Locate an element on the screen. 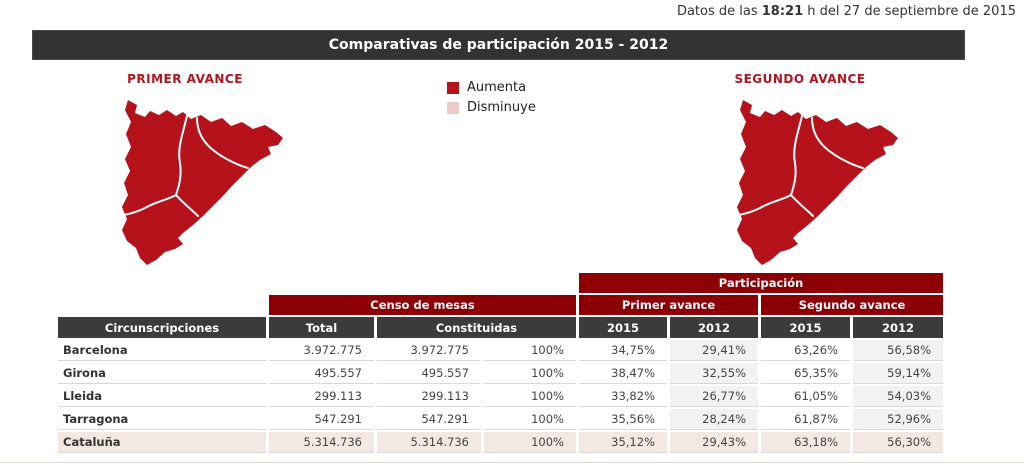  cell-sa-2015: 61,05% is located at coordinates (805, 396).